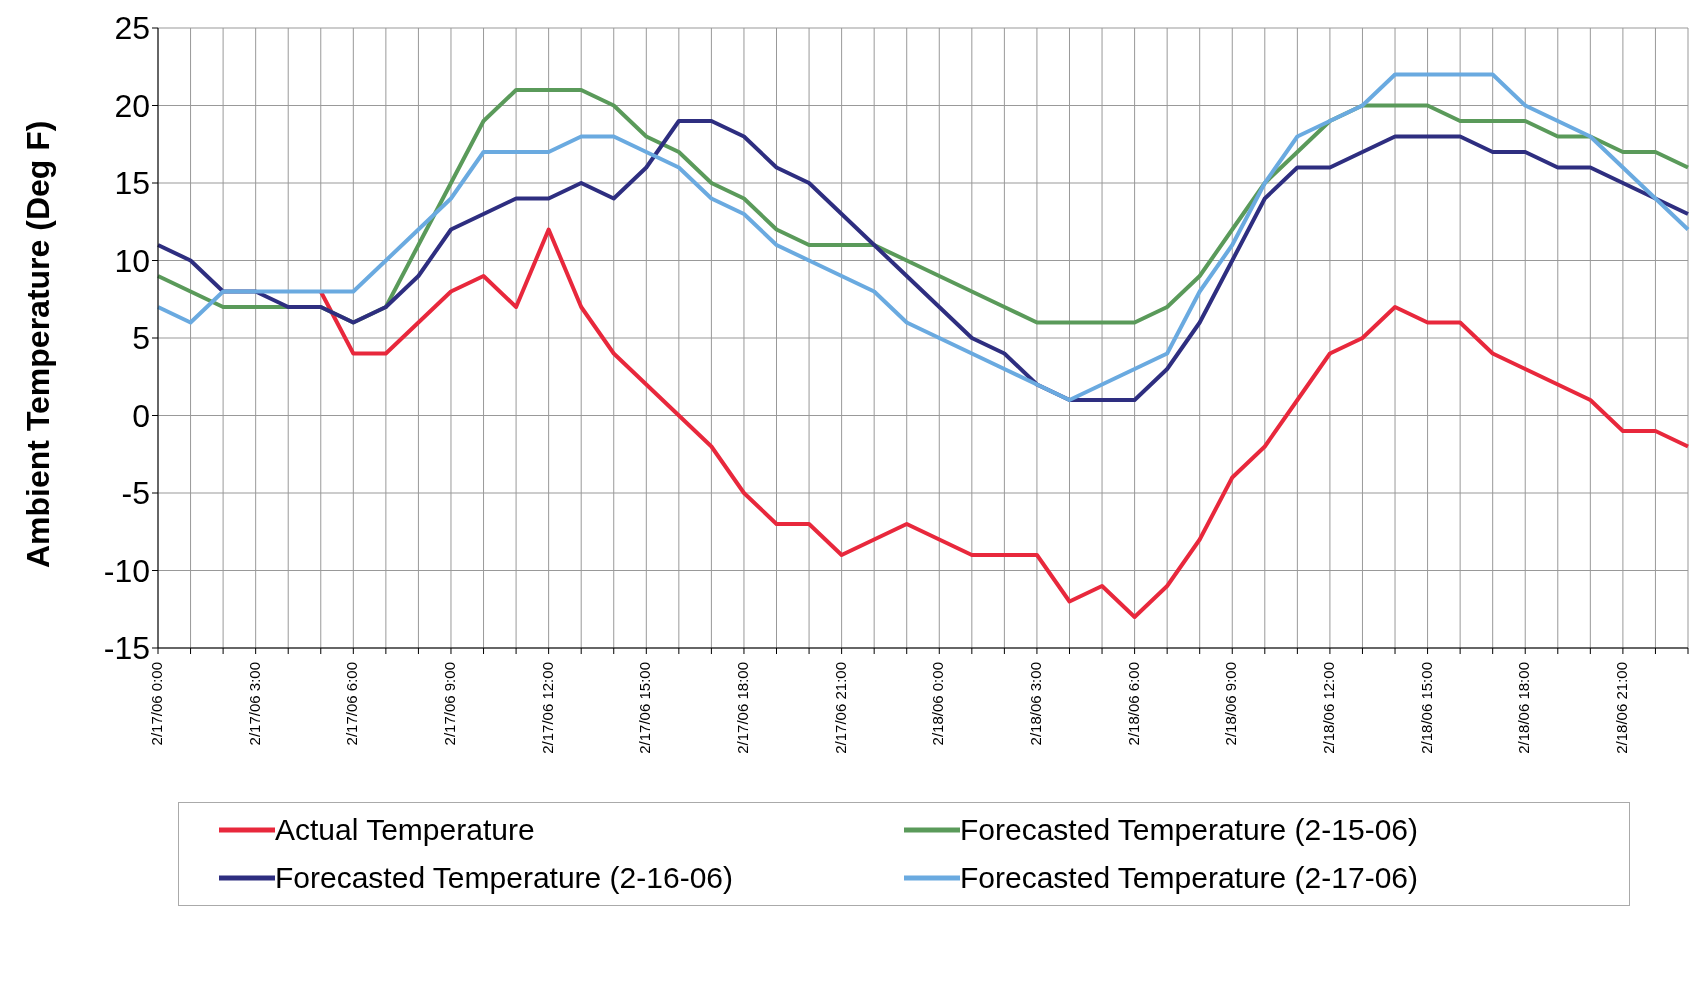 The width and height of the screenshot is (1704, 994). I want to click on x-tick-label: 2/17/06 15:00, so click(645, 708).